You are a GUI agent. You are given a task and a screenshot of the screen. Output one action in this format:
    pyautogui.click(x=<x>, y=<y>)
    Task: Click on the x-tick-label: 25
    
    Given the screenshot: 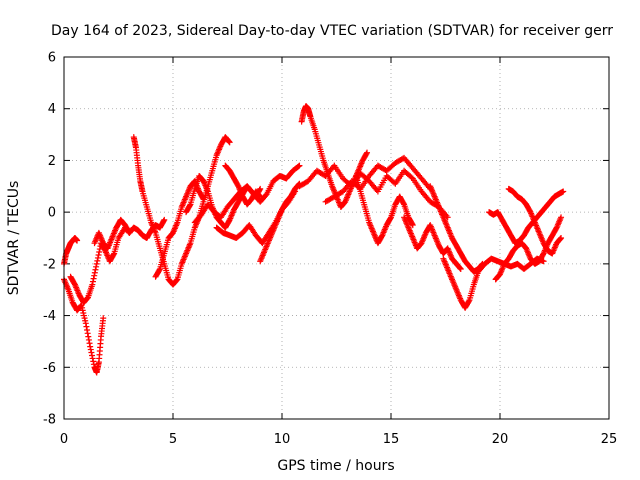 What is the action you would take?
    pyautogui.click(x=609, y=439)
    